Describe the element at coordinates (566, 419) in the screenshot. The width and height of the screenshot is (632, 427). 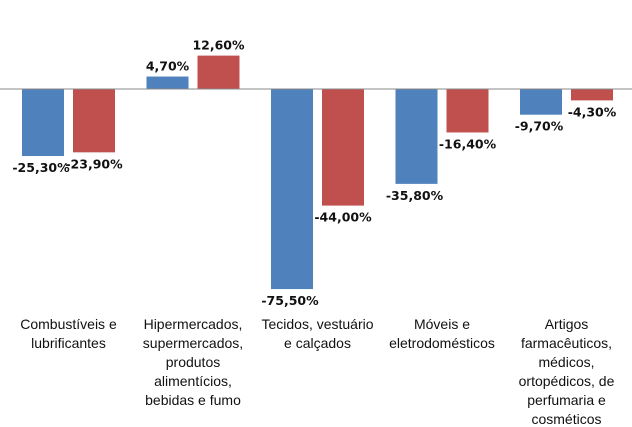
I see `category-label: cosméticos` at that location.